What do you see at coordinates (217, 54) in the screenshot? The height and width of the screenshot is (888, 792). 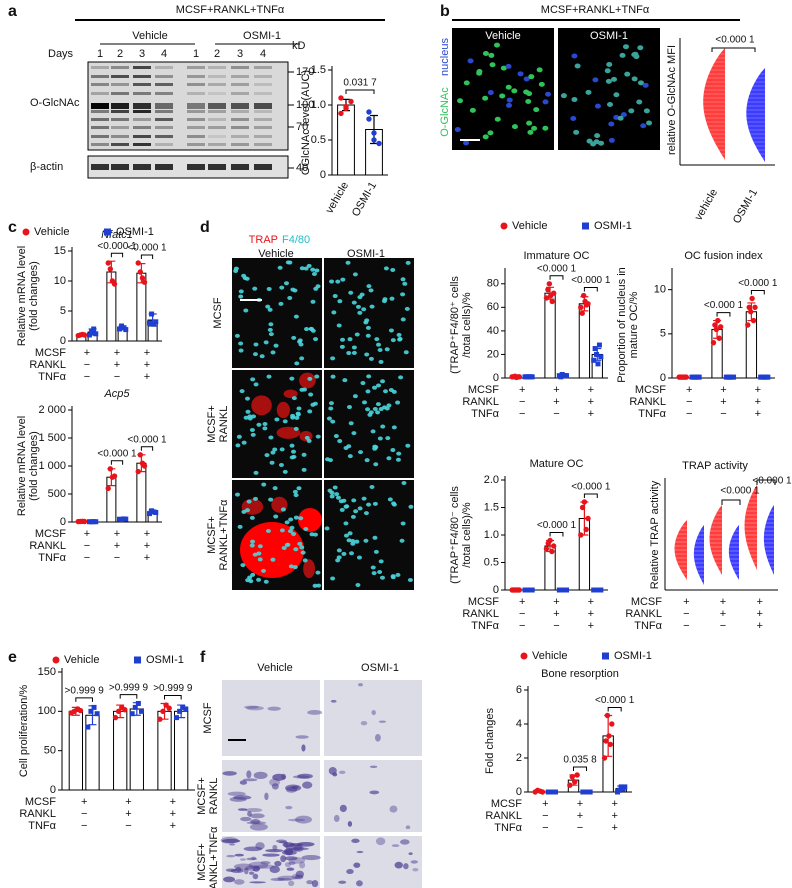 I see `day-label: 2` at bounding box center [217, 54].